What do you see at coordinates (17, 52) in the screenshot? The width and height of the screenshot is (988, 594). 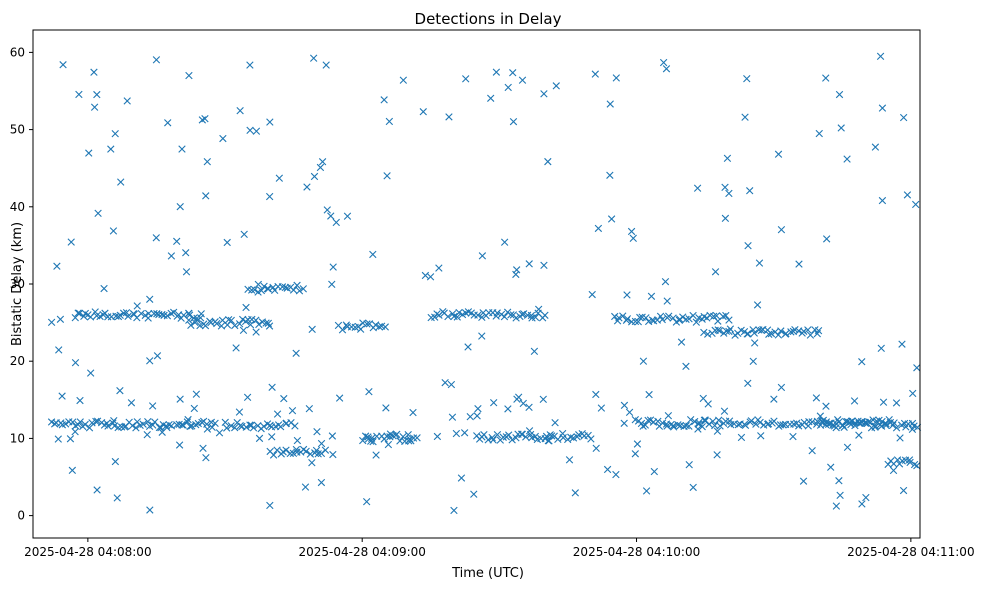 I see `y-tick-label-60: 60` at bounding box center [17, 52].